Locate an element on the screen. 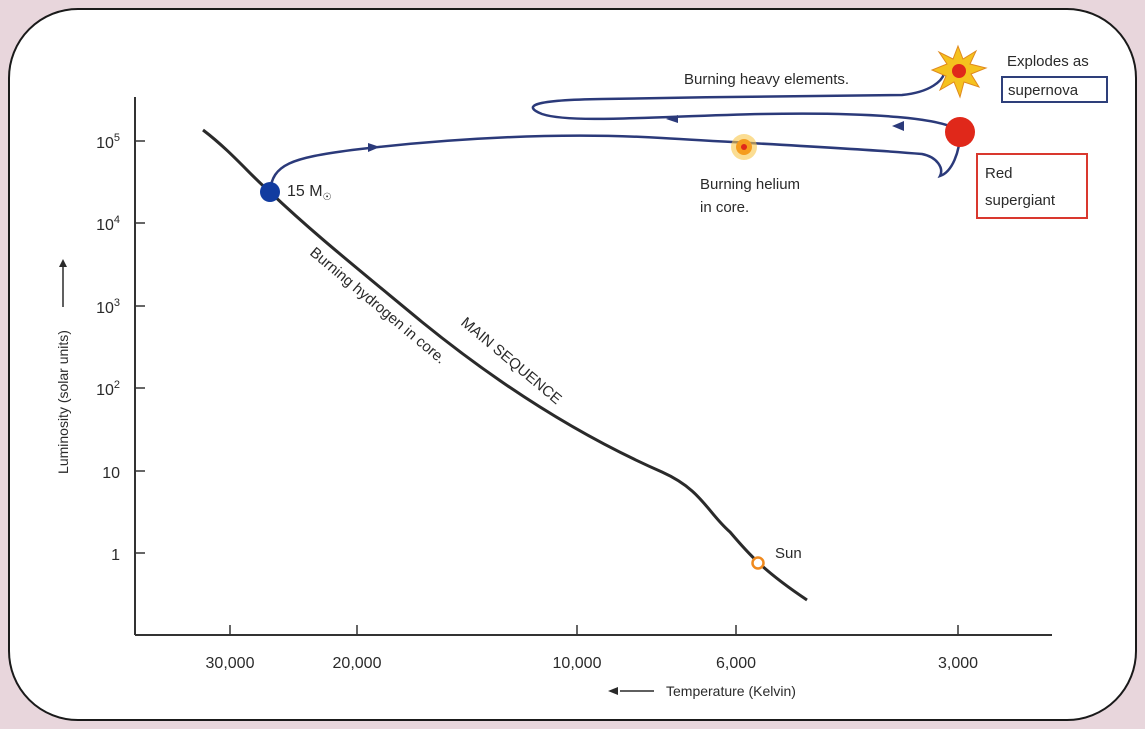 Image resolution: width=1145 pixels, height=729 pixels. evolution-track is located at coordinates (615, 133).